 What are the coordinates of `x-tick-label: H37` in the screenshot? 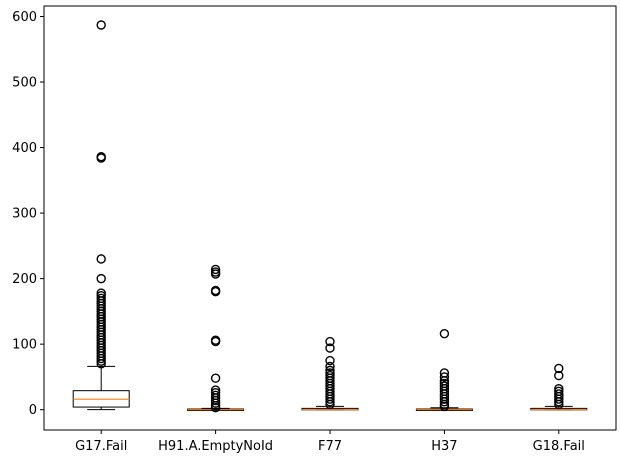 It's located at (444, 446).